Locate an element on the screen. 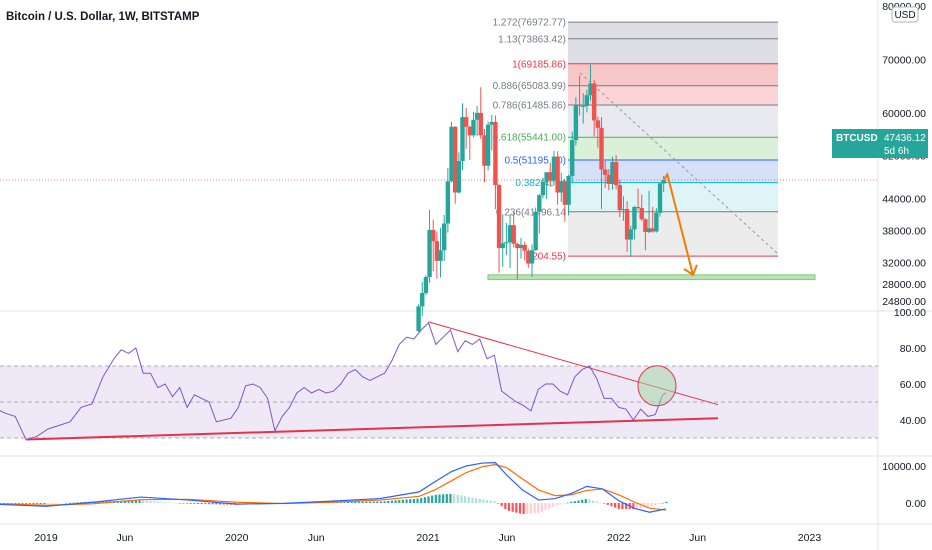 This screenshot has width=932, height=550. projection-arrowhead is located at coordinates (690, 270).